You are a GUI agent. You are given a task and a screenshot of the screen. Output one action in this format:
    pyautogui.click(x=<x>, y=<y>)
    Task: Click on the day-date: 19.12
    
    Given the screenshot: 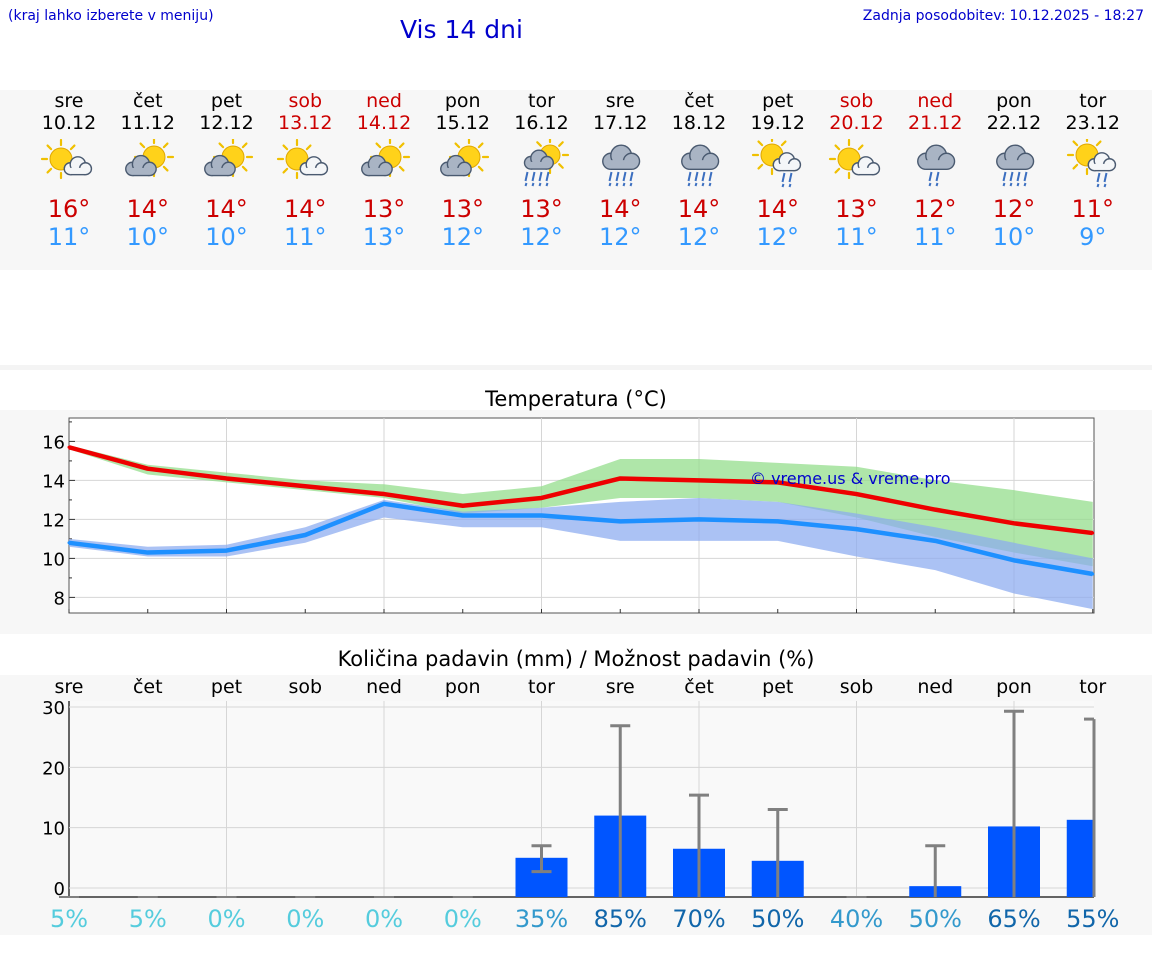 What is the action you would take?
    pyautogui.click(x=777, y=123)
    